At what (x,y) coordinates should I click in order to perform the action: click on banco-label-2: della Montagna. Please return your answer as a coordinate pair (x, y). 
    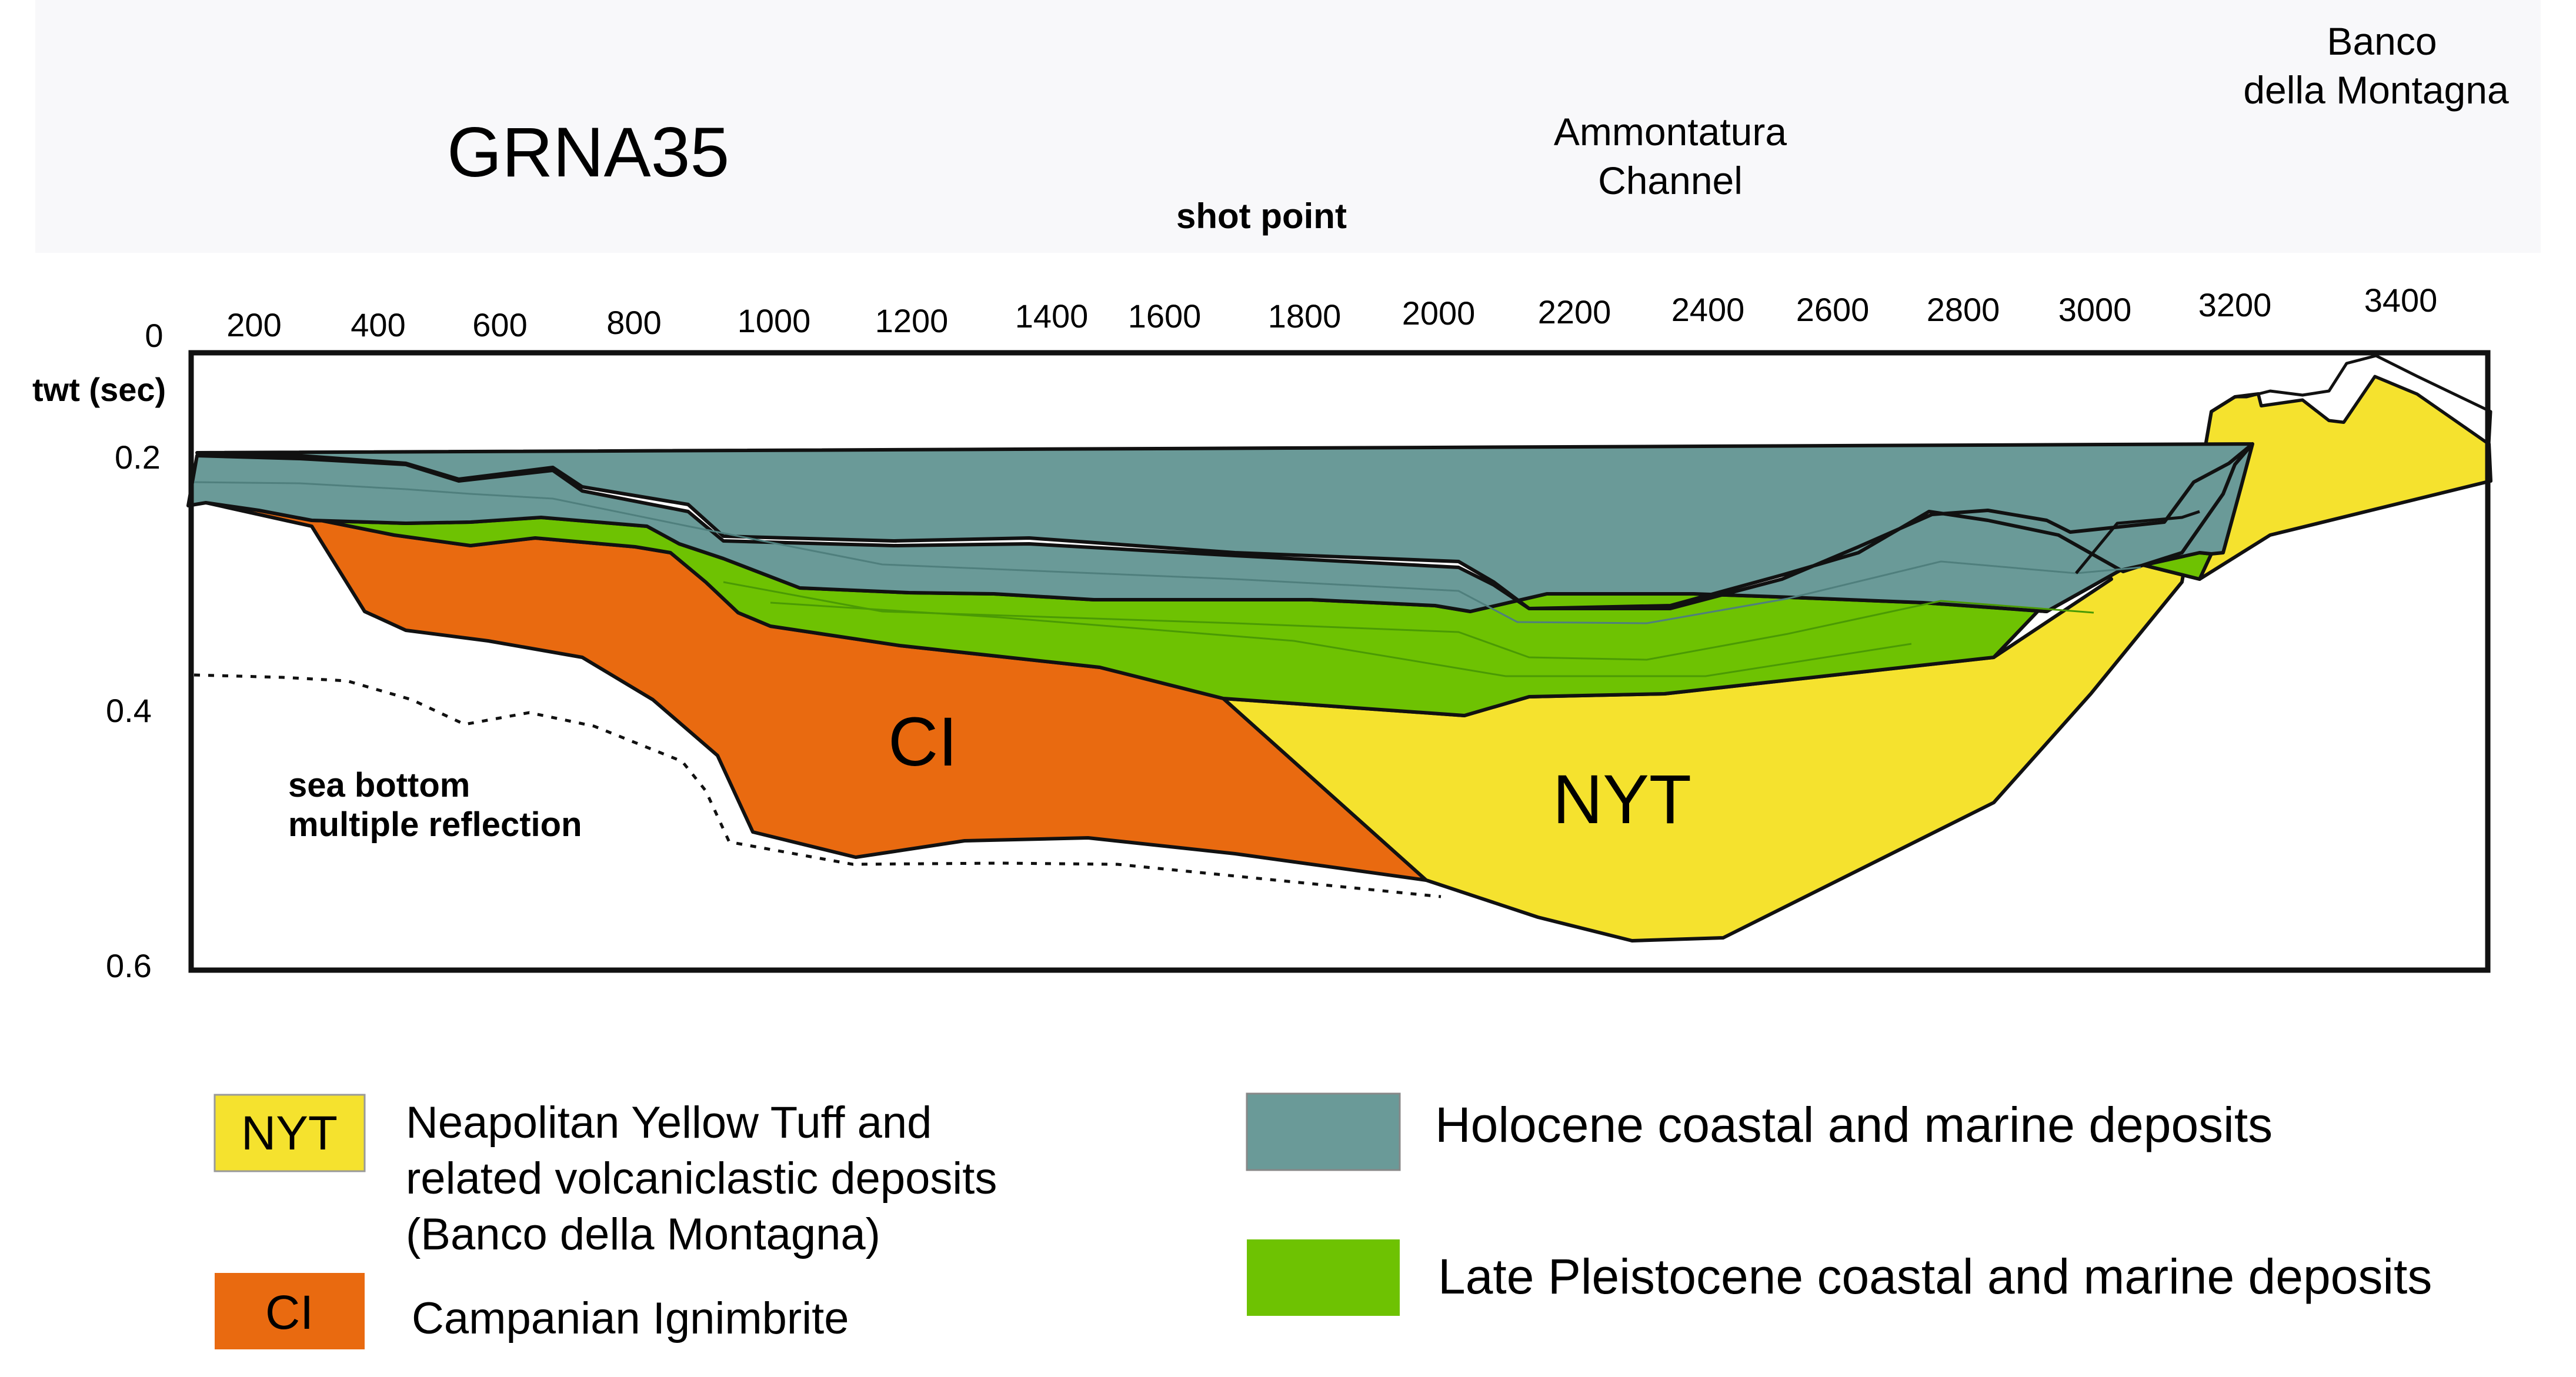
    Looking at the image, I should click on (2376, 90).